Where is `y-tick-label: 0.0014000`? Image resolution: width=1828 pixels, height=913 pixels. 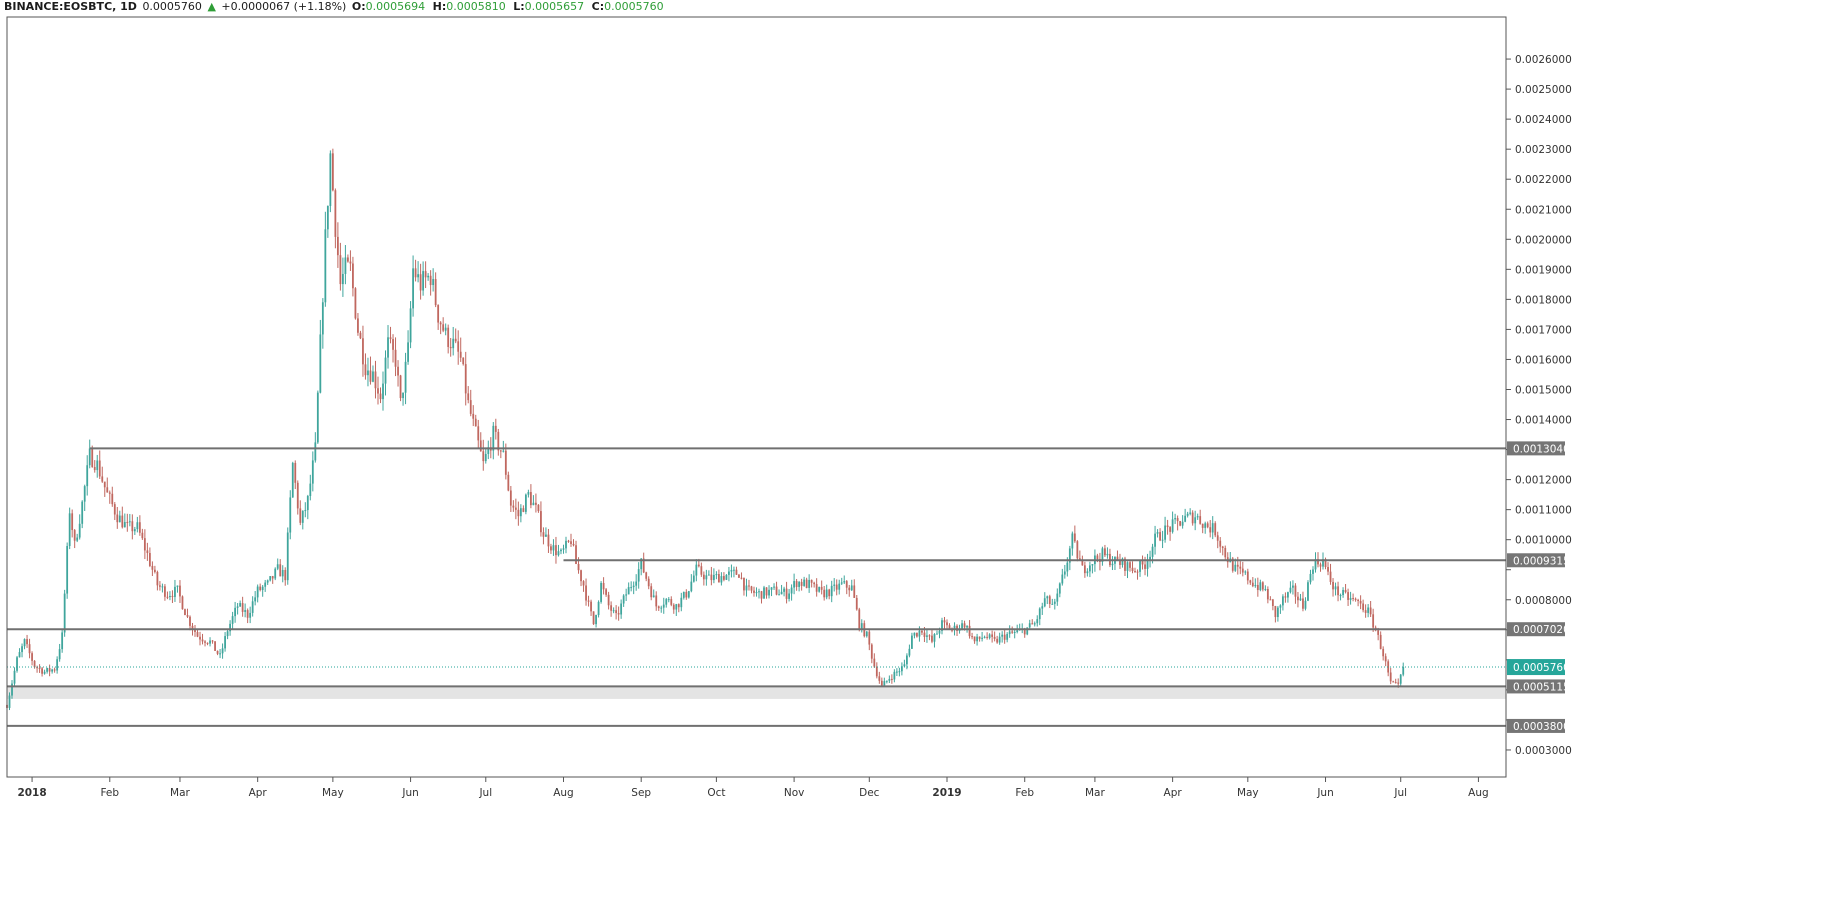
y-tick-label: 0.0014000 is located at coordinates (1543, 421).